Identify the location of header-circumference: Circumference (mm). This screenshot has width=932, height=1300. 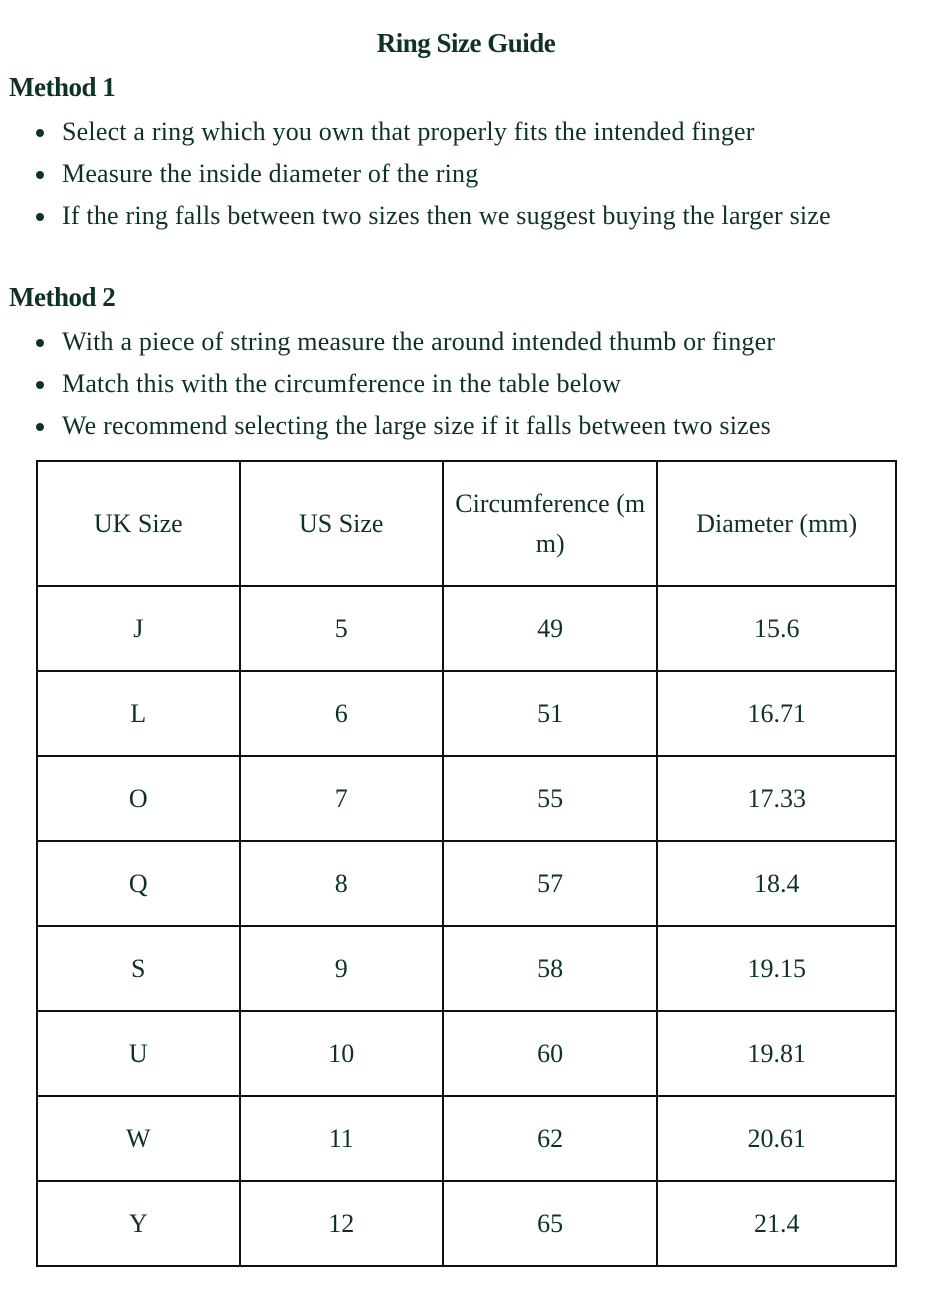
(550, 523).